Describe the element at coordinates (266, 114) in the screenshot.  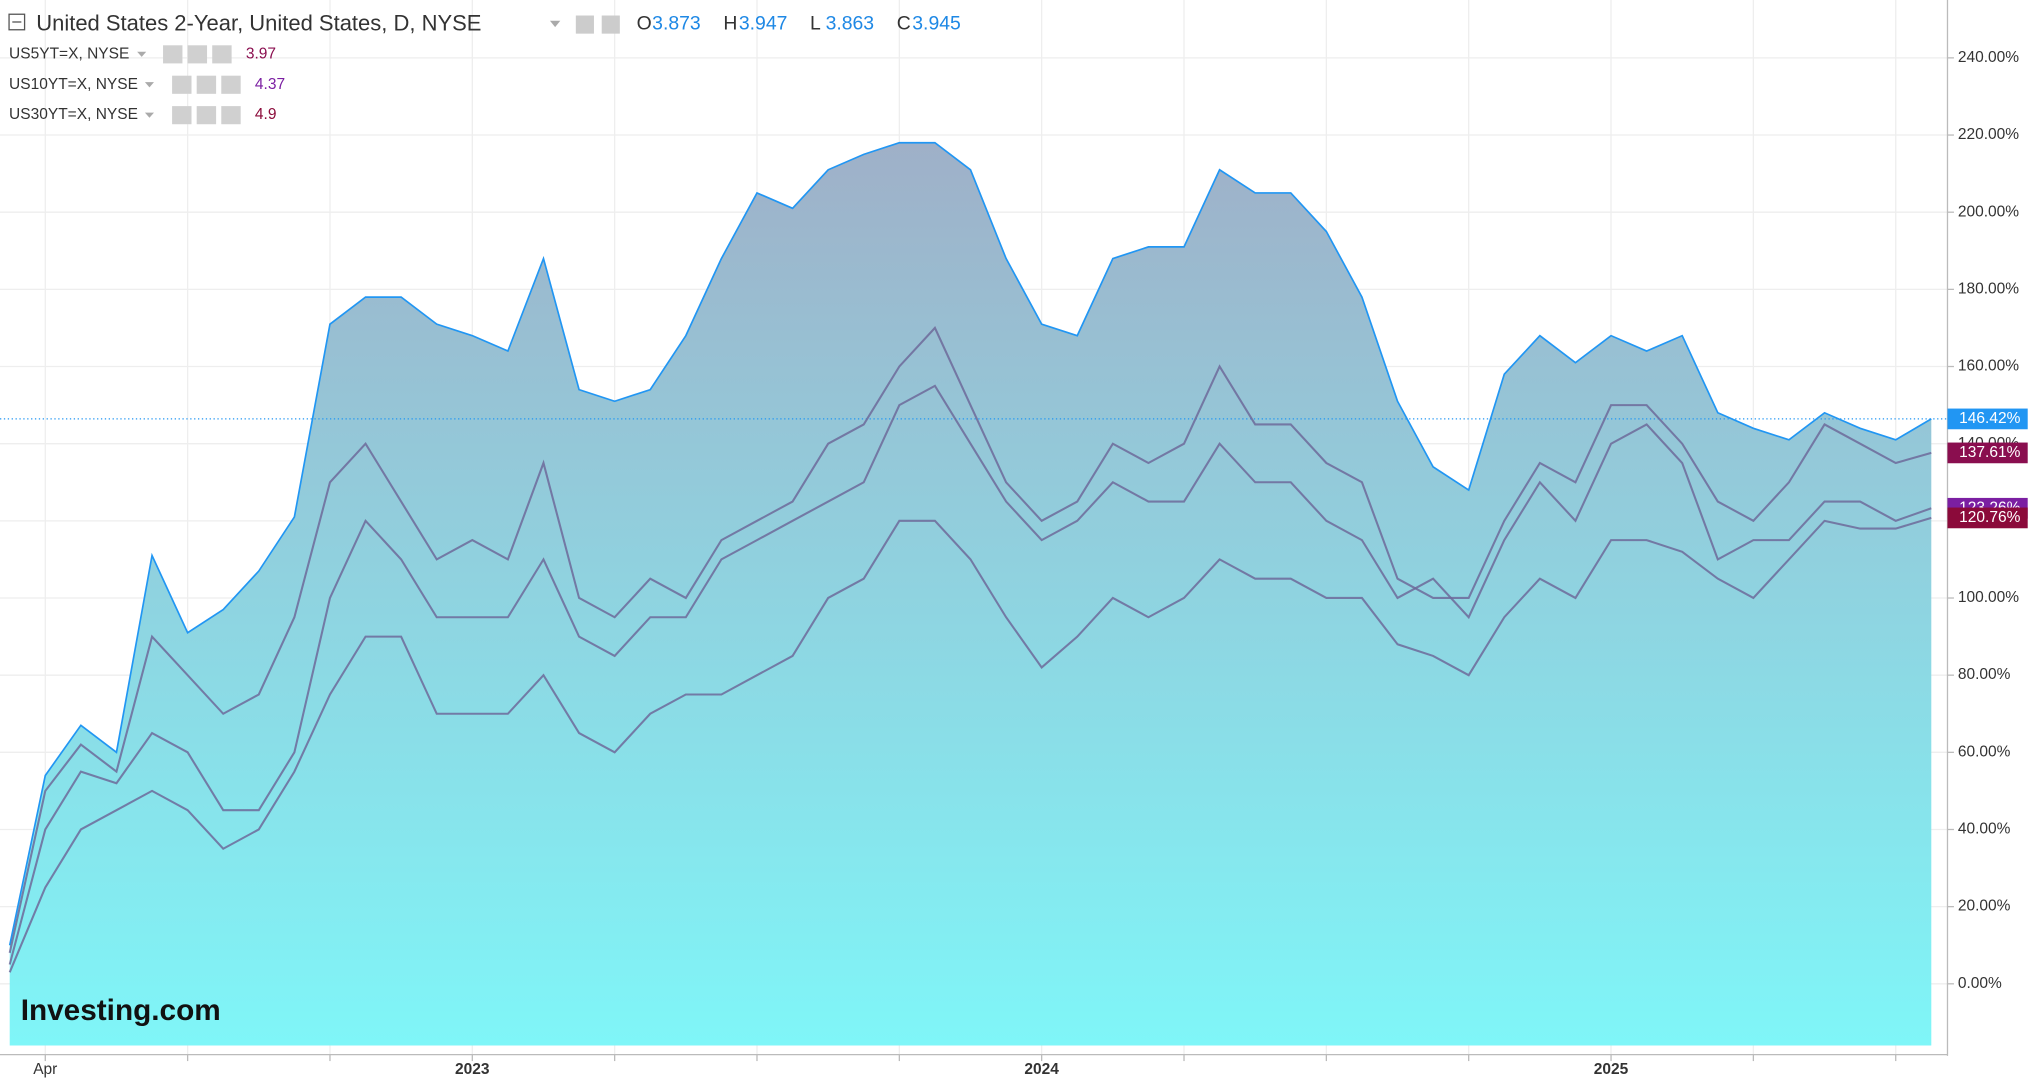
I see `legend-value: 4.9` at that location.